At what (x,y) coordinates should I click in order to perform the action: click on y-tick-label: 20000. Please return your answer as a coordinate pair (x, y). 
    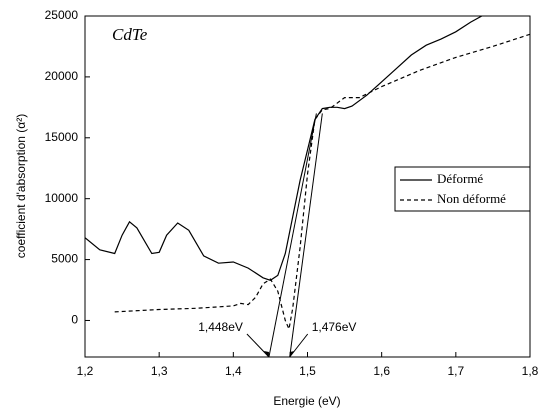
    Looking at the image, I should click on (62, 76).